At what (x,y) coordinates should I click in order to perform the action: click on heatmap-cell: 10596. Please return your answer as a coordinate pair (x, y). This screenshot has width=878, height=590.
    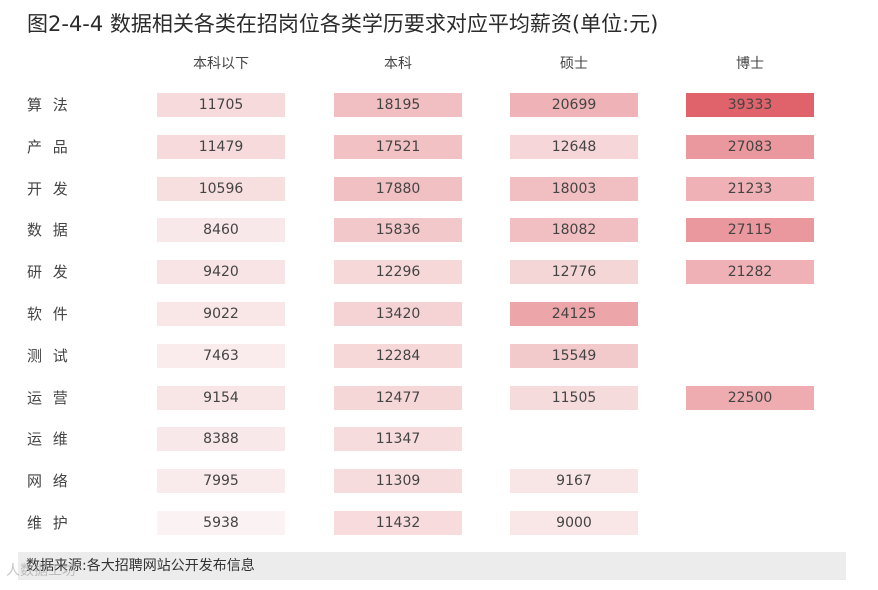
    Looking at the image, I should click on (221, 189).